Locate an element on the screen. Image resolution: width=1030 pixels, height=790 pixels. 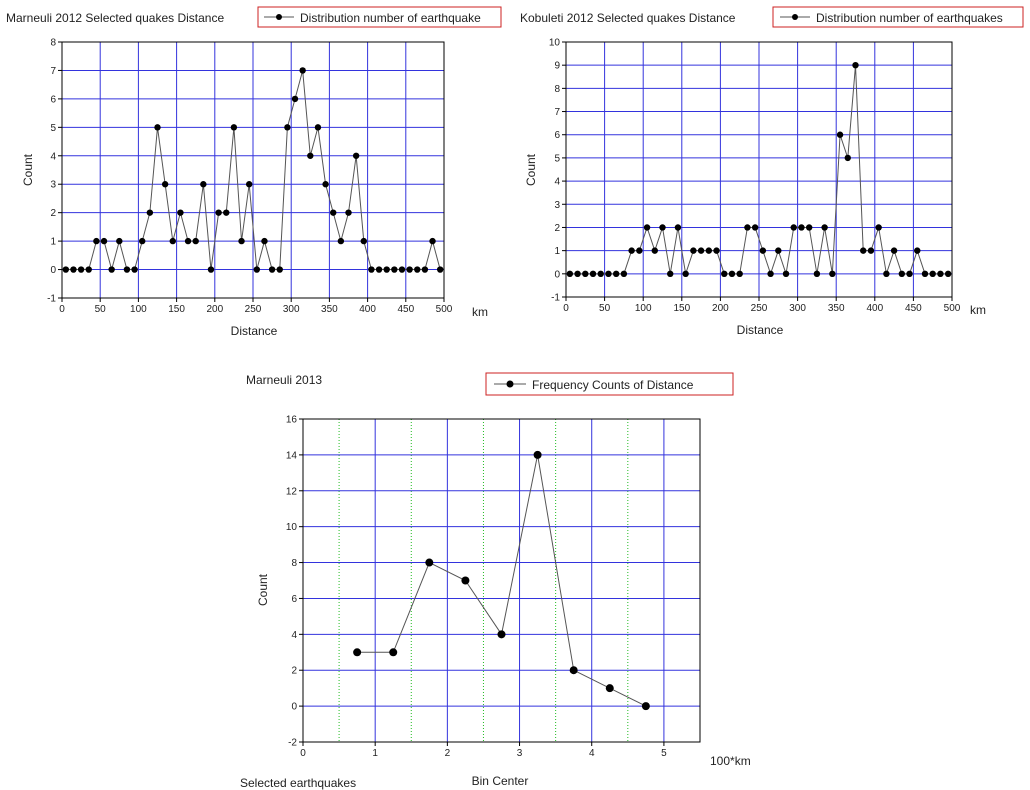
chart2-xtick-label: 250 is located at coordinates (759, 308).